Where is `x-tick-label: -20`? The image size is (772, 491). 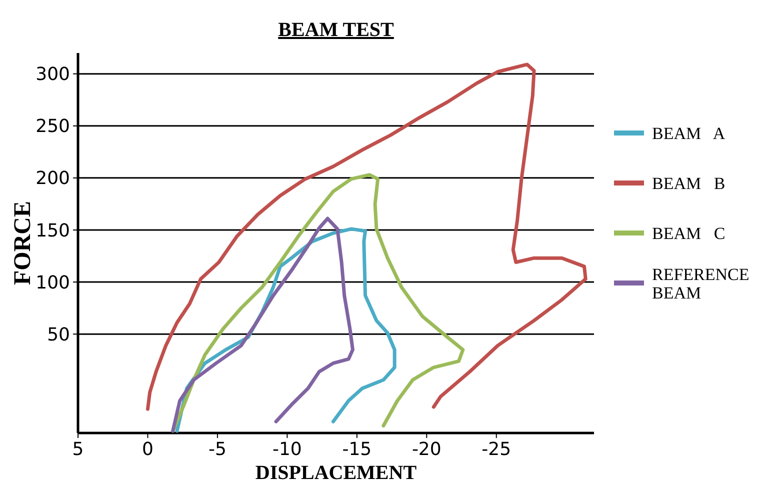
x-tick-label: -20 is located at coordinates (427, 449).